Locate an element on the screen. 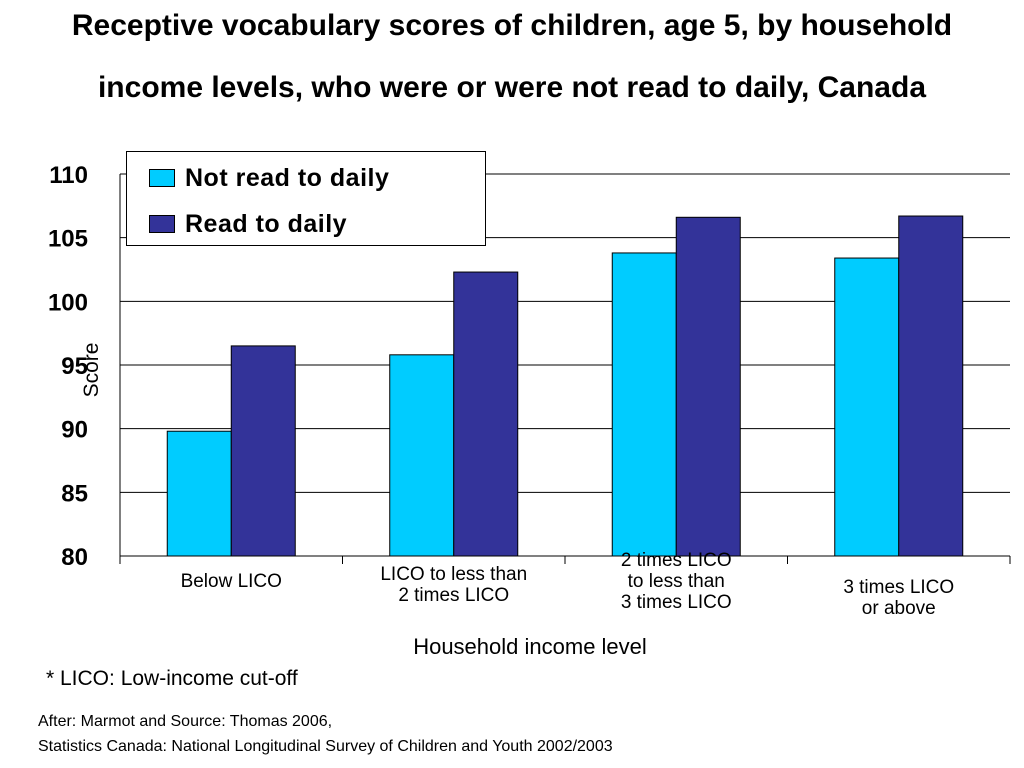 This screenshot has width=1024, height=768. legend-swatch-not-read is located at coordinates (162, 178).